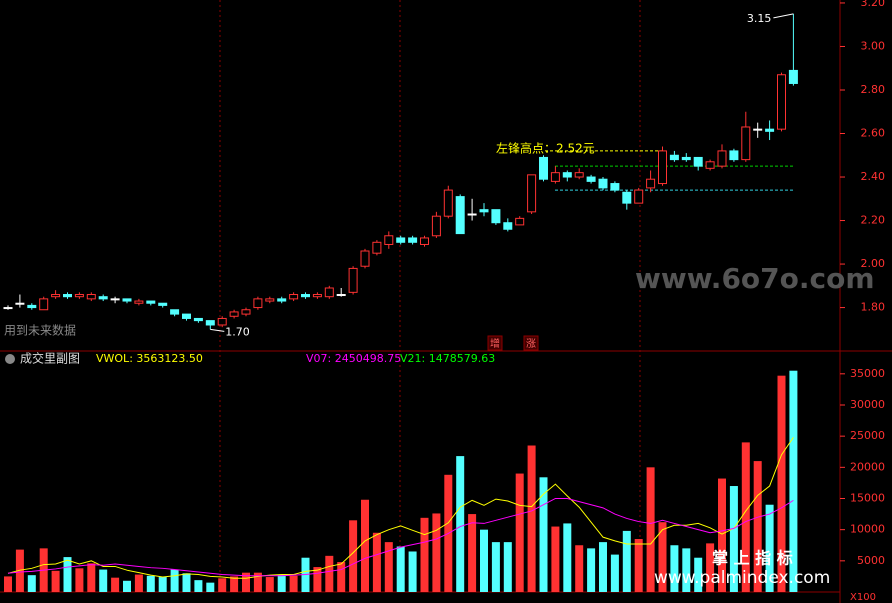 Image resolution: width=892 pixels, height=603 pixels. I want to click on y-tick-label: 2.80, so click(873, 89).